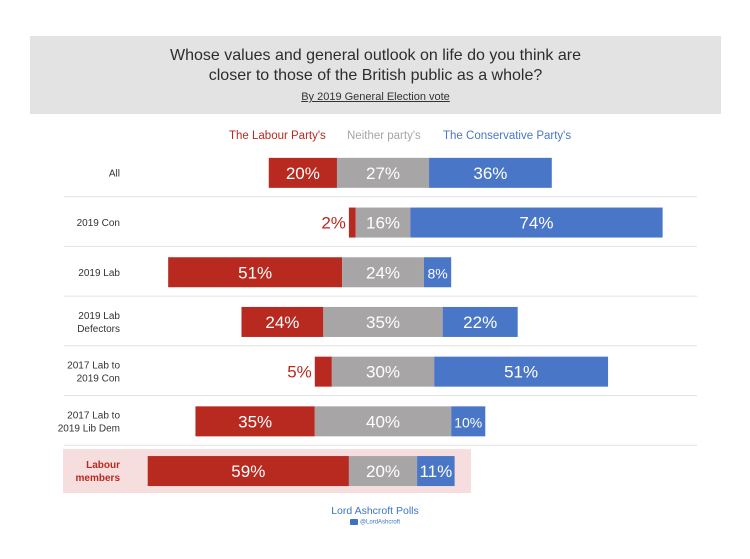 This screenshot has width=750, height=559. Describe the element at coordinates (277, 136) in the screenshot. I see `legend-labour: The Labour Party's` at that location.